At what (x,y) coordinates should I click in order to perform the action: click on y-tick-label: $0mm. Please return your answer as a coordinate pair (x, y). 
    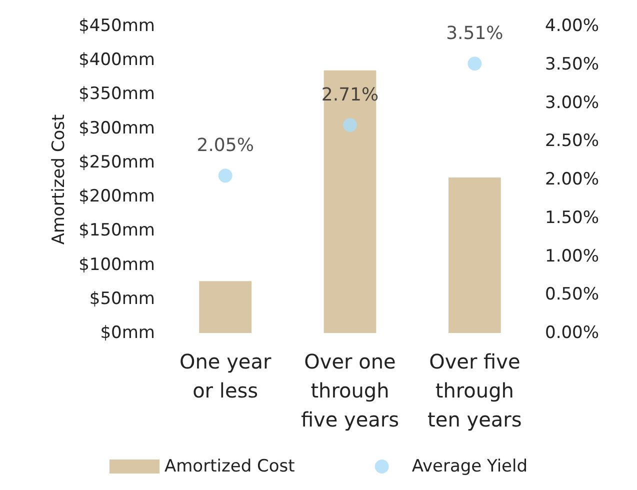
    Looking at the image, I should click on (127, 333).